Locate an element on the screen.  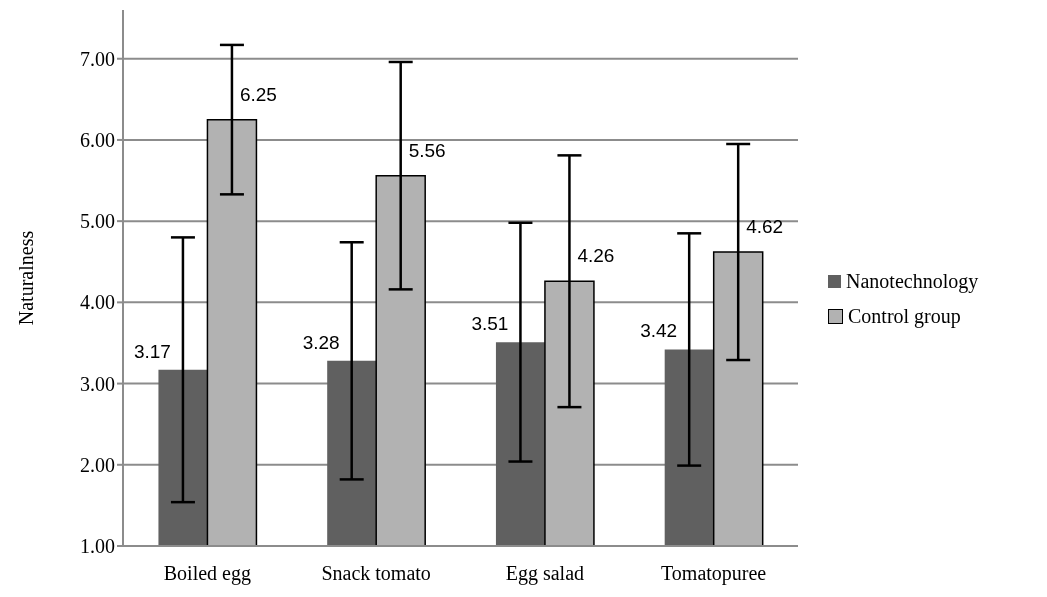
x-tick-label: Egg salad is located at coordinates (545, 574).